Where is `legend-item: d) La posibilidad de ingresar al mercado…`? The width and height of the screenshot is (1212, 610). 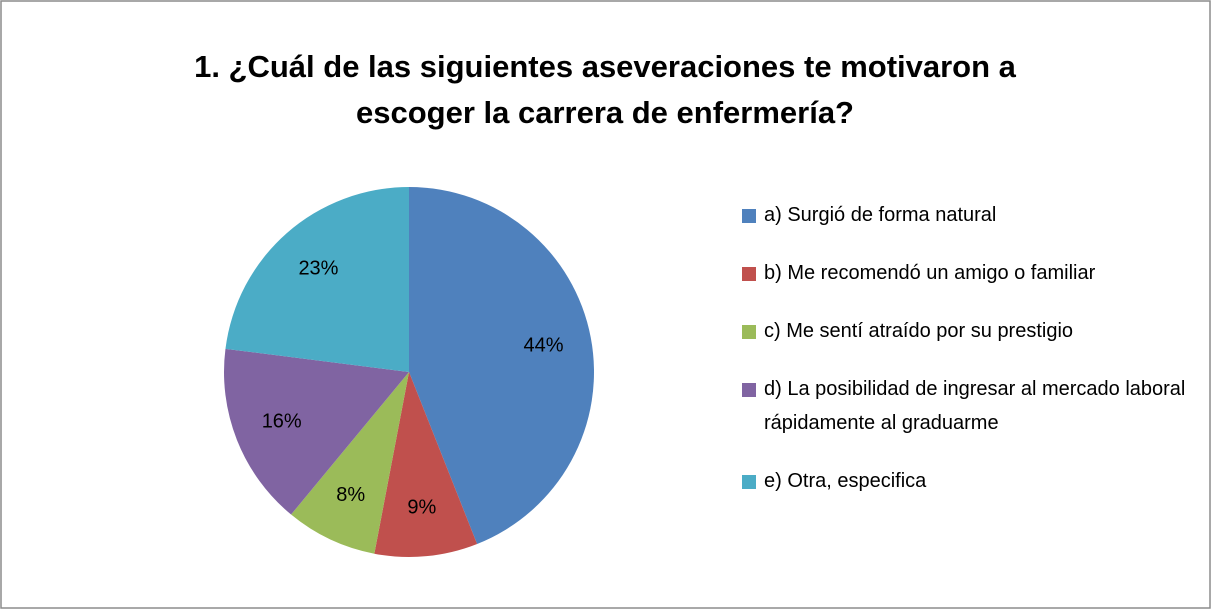 legend-item: d) La posibilidad de ingresar al mercado… is located at coordinates (970, 406).